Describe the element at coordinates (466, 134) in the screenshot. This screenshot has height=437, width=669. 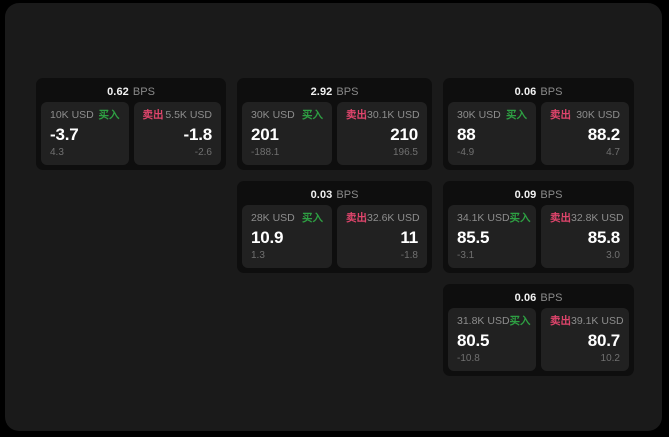
I see `buy-price: 88` at that location.